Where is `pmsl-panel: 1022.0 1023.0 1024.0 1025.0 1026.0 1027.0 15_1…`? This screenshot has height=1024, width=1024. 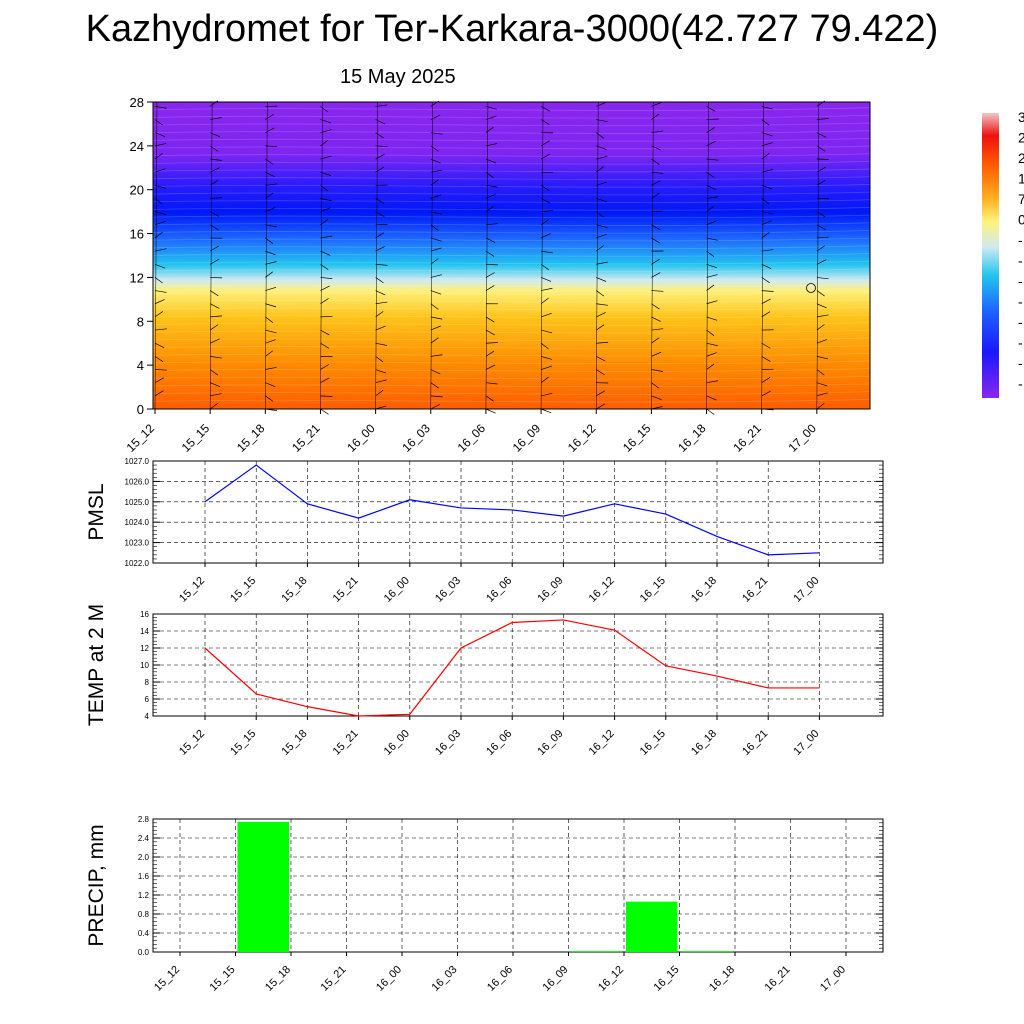 pmsl-panel: 1022.0 1023.0 1024.0 1025.0 1026.0 1027.0 15_1… is located at coordinates (484, 531).